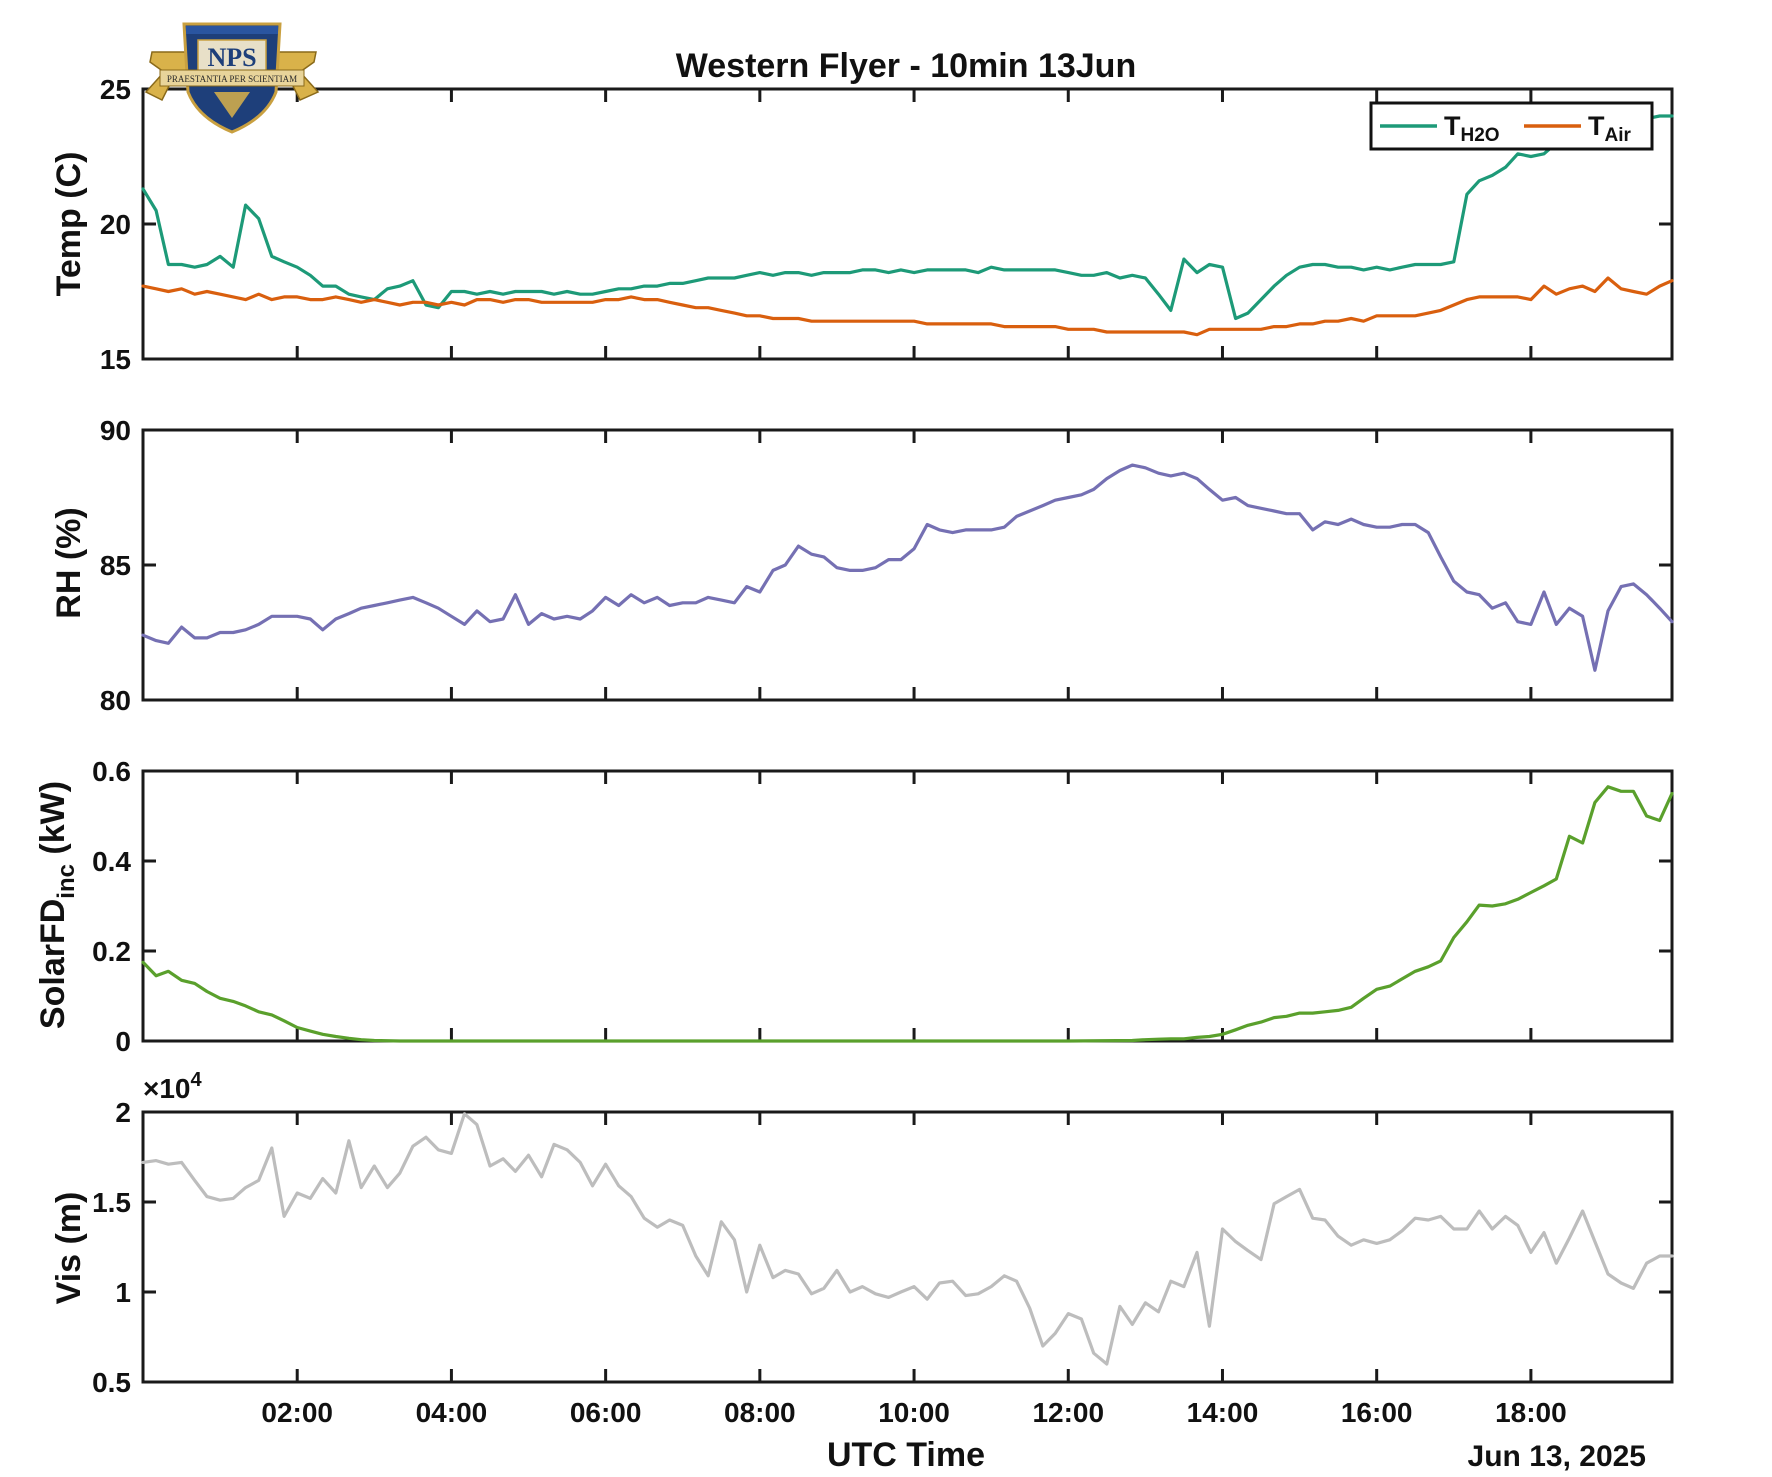  Describe the element at coordinates (1531, 1412) in the screenshot. I see `x-tick-label: 18:00` at that location.